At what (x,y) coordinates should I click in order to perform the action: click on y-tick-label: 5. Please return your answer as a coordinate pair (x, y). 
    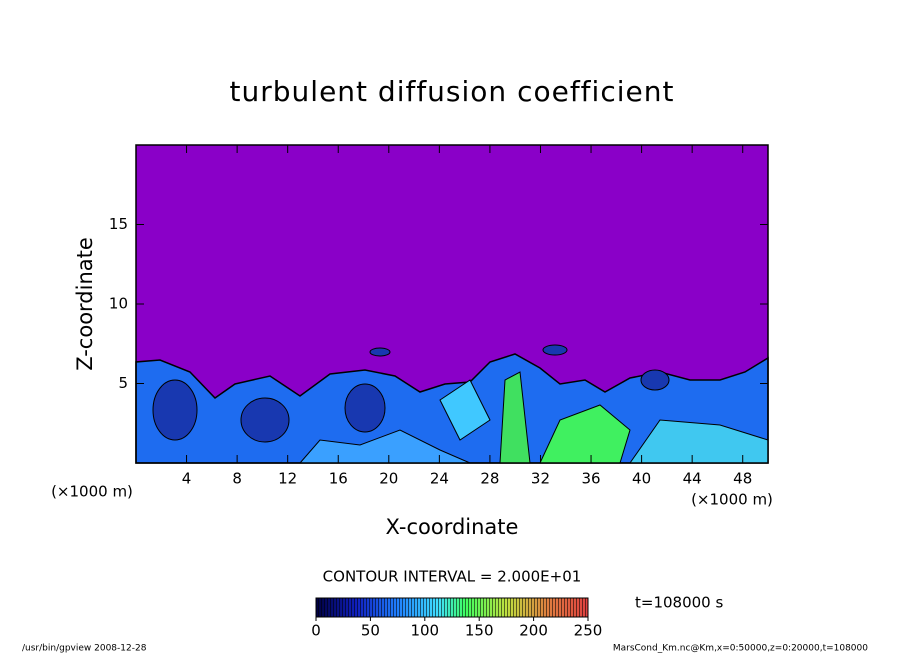
    Looking at the image, I should click on (123, 383).